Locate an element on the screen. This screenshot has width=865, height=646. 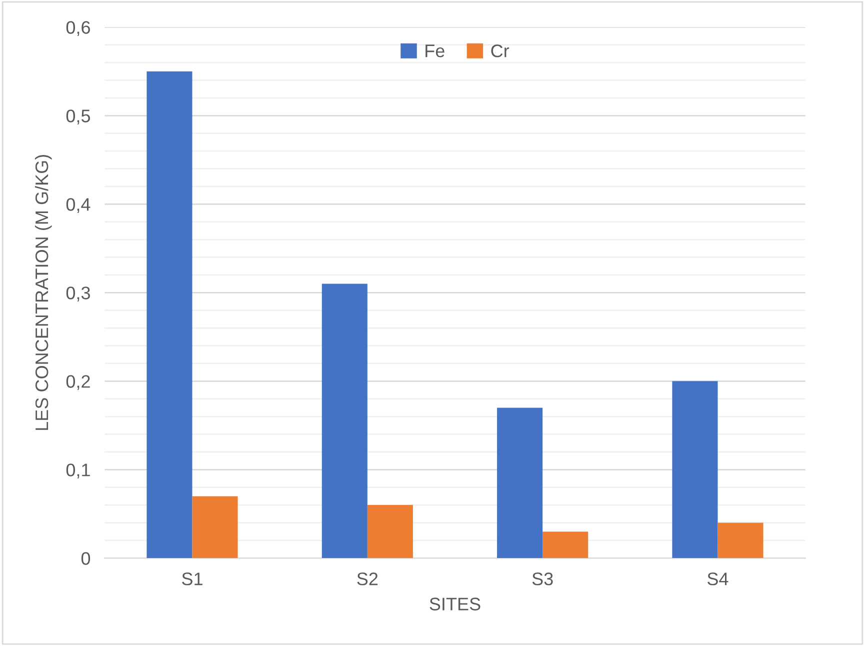
y-tick-label: 0,4 is located at coordinates (78, 205).